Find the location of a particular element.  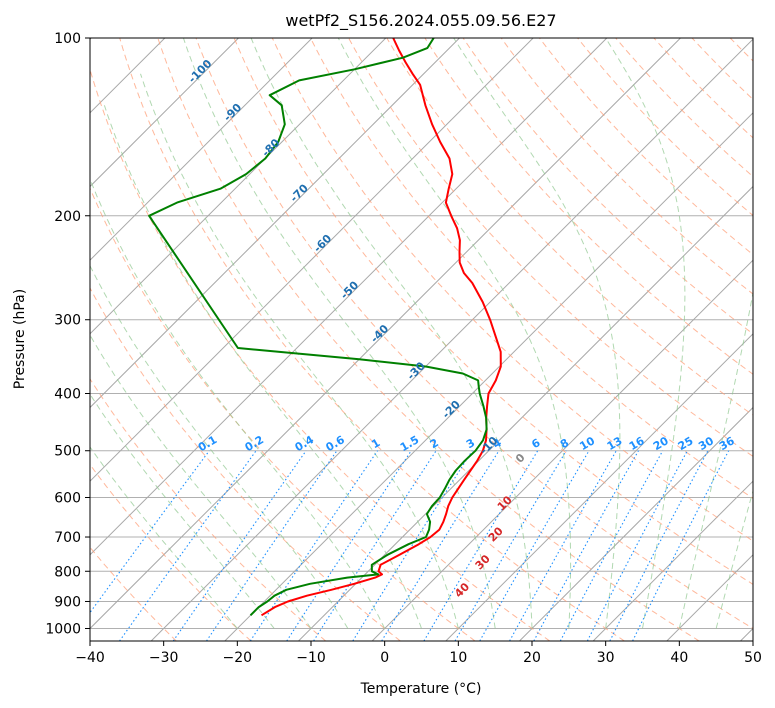

chart-title: wetPf2_S156.2024.055.09.56.E27 is located at coordinates (420, 21).